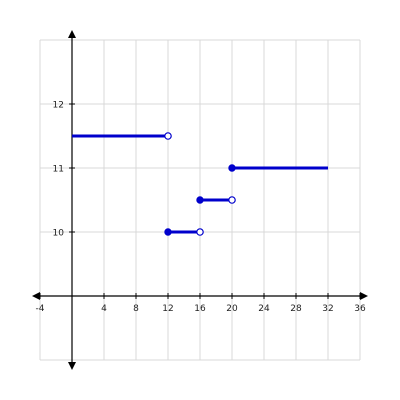 The width and height of the screenshot is (400, 400). What do you see at coordinates (232, 309) in the screenshot?
I see `x-tick-label: 20` at bounding box center [232, 309].